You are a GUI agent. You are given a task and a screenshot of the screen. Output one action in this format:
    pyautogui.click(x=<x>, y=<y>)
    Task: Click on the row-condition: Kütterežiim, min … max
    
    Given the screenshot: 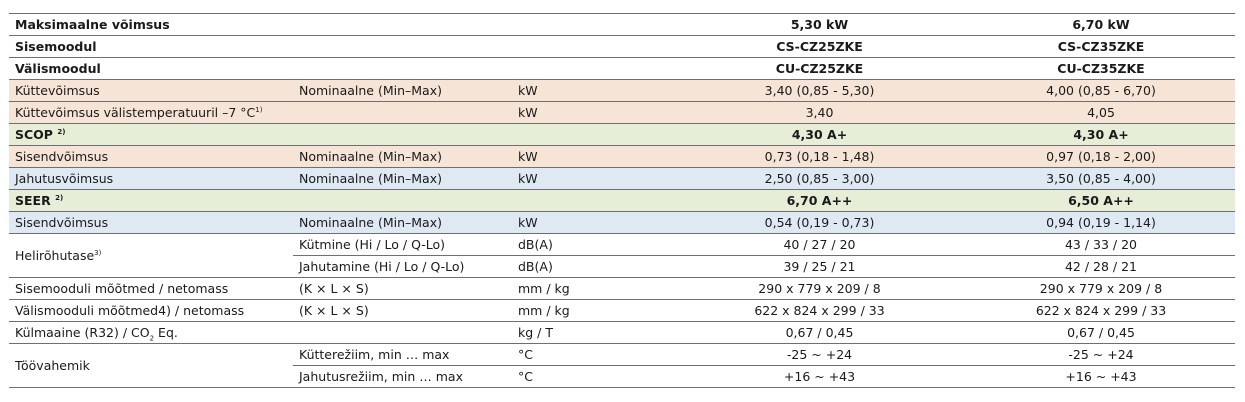 What is the action you would take?
    pyautogui.click(x=402, y=354)
    